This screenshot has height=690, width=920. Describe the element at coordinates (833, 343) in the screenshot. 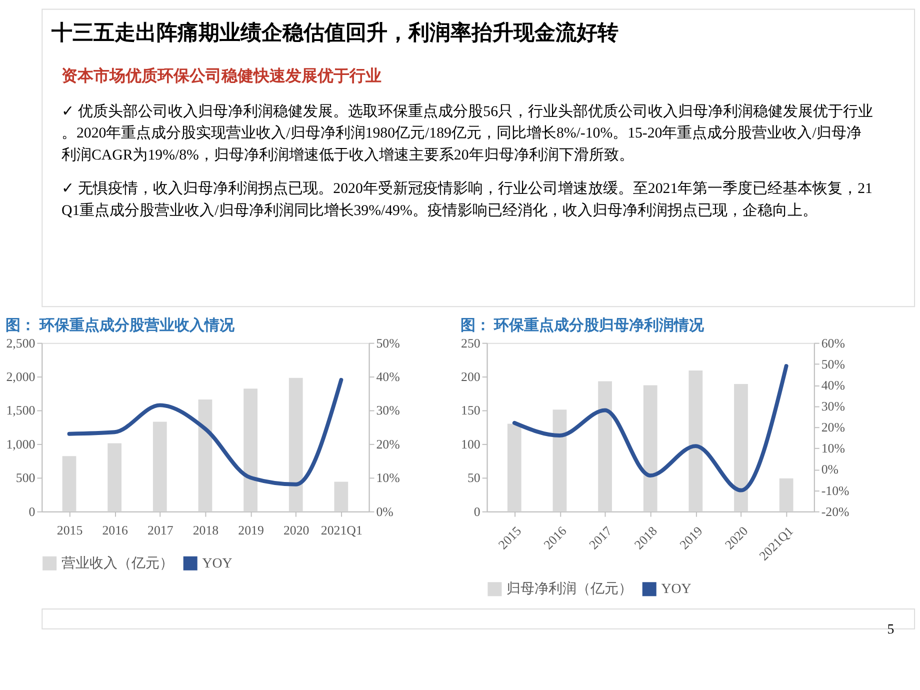

I see `y2-tick-label: 60%` at that location.